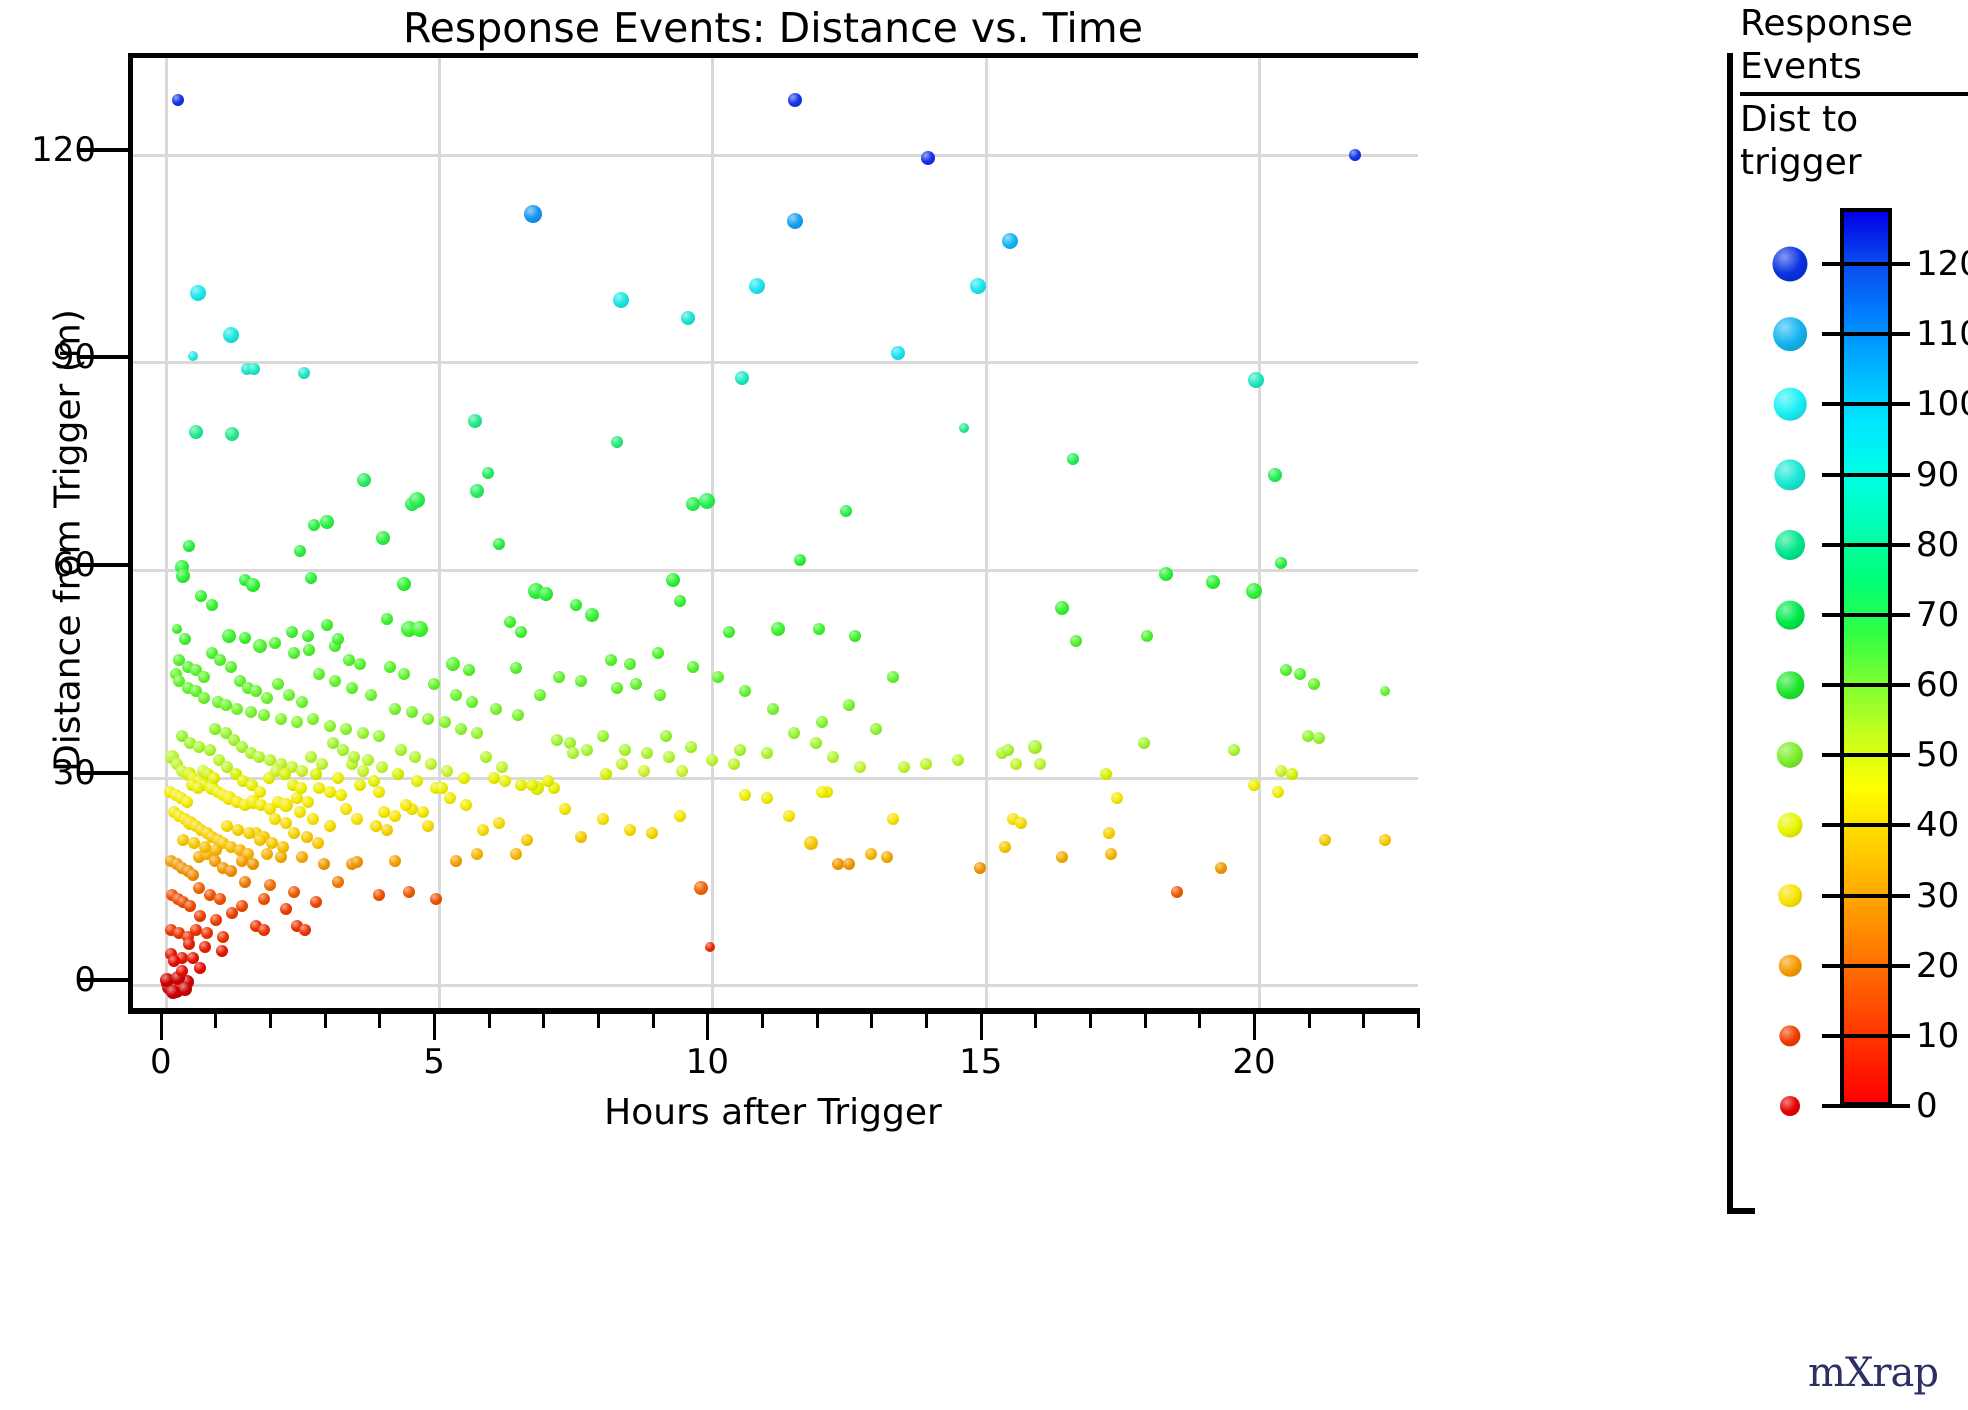 The image size is (1968, 1410). Describe the element at coordinates (1866, 657) in the screenshot. I see `colorbar` at that location.